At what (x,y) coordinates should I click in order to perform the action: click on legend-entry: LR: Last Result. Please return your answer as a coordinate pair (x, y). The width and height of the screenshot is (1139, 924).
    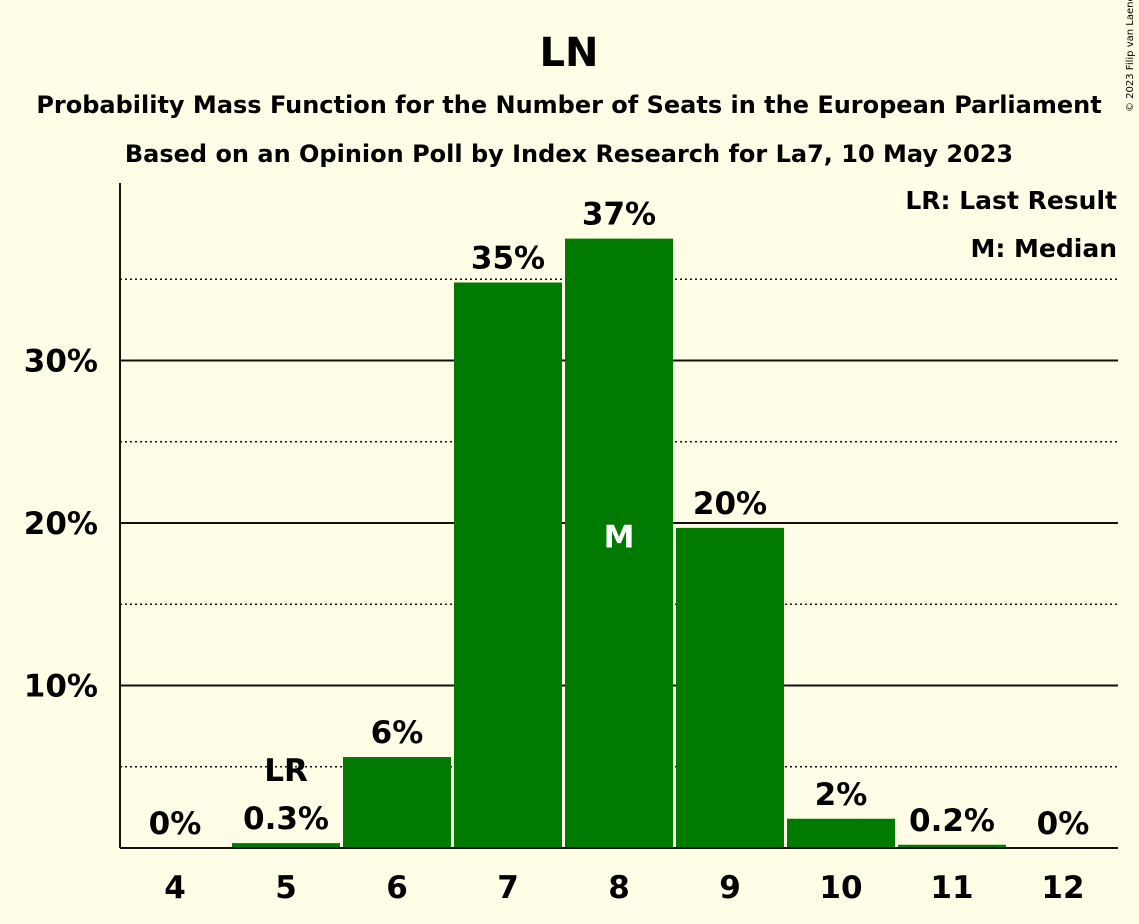
    Looking at the image, I should click on (1011, 200).